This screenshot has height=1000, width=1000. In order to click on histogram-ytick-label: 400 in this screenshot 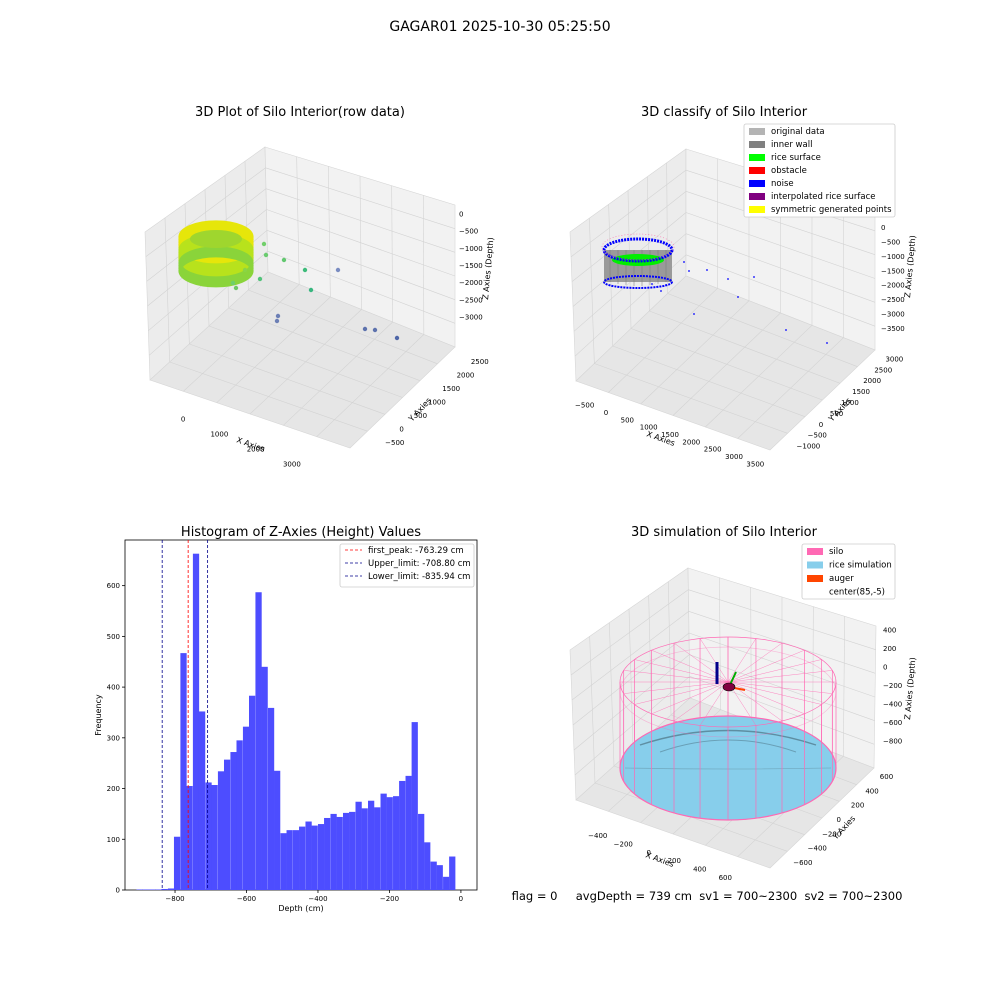, I will do `click(113, 688)`.